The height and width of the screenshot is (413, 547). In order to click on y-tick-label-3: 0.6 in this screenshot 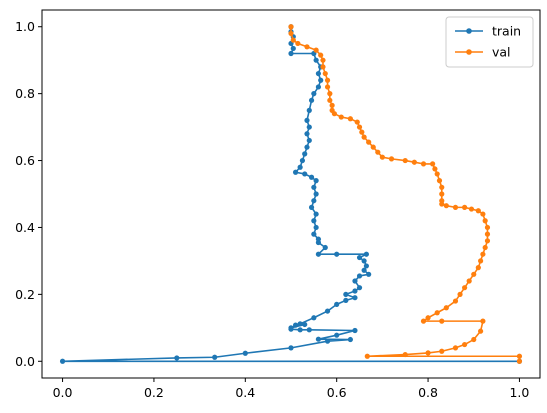, I will do `click(25, 160)`.